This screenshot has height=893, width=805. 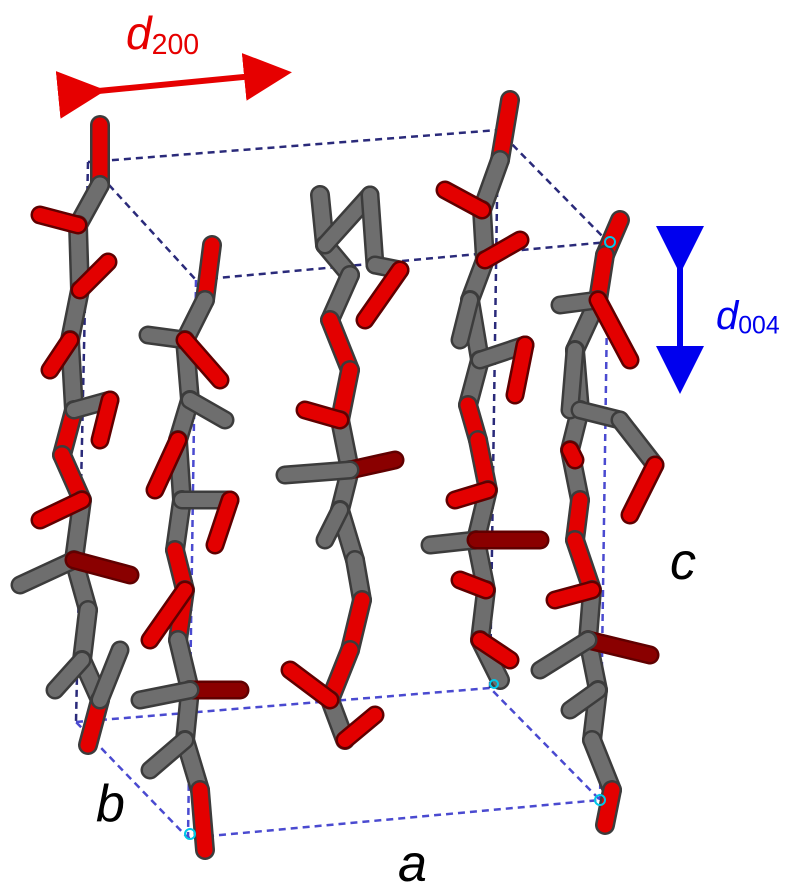 What do you see at coordinates (110, 804) in the screenshot?
I see `axis-b-label: b` at bounding box center [110, 804].